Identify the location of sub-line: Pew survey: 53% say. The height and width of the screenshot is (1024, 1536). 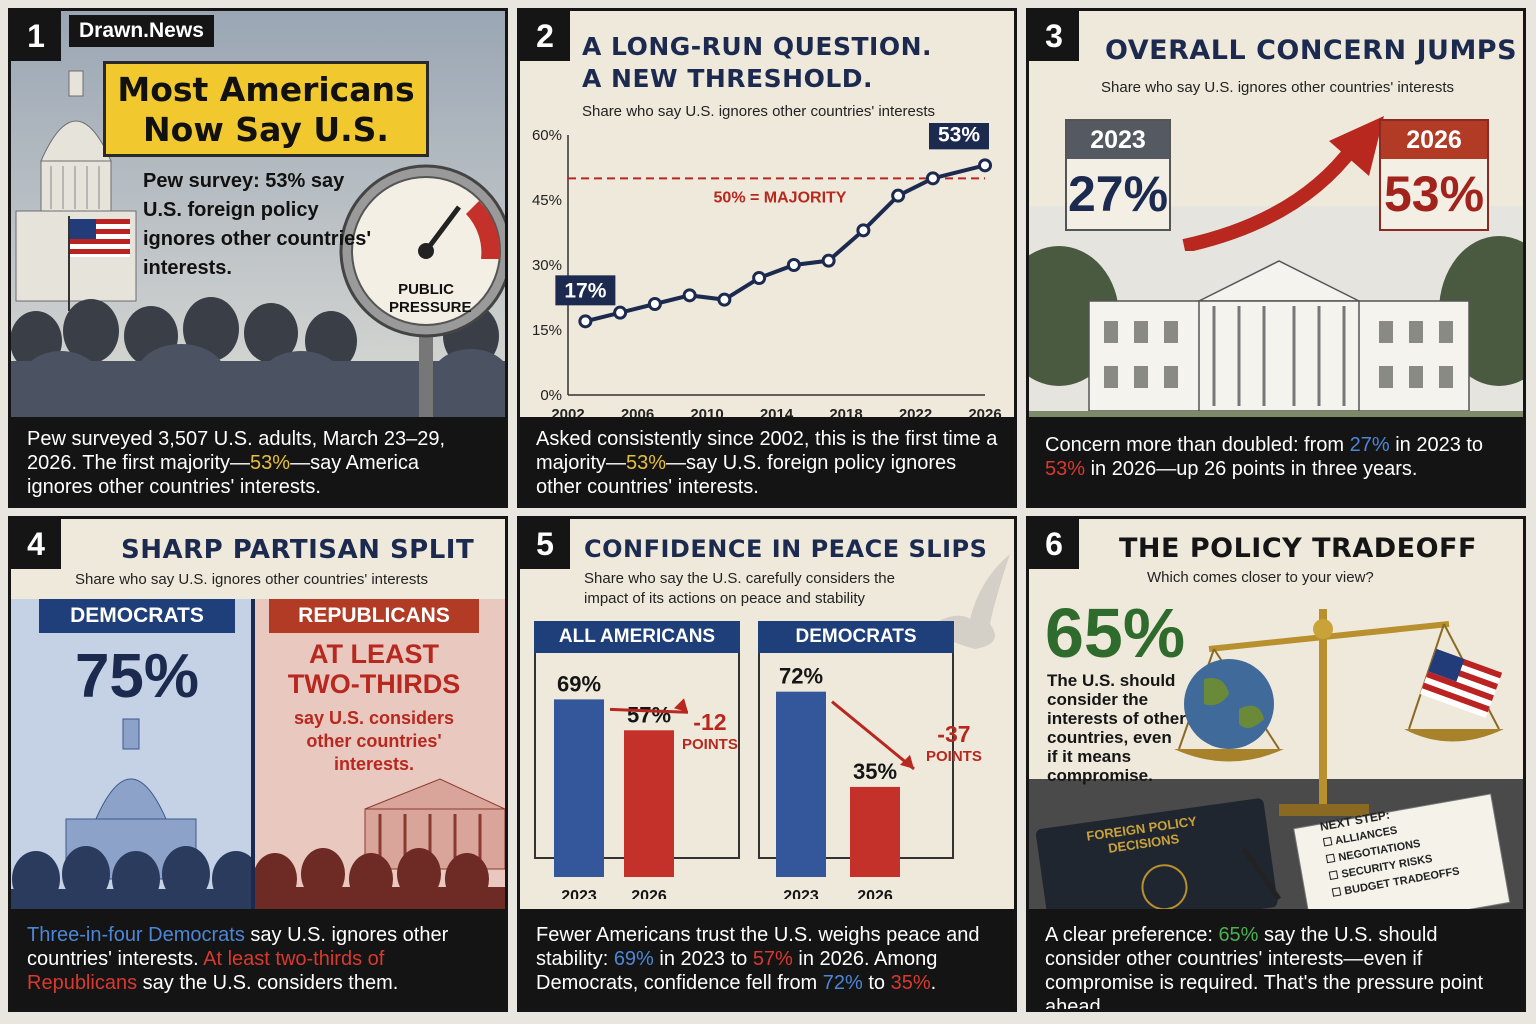
(244, 181).